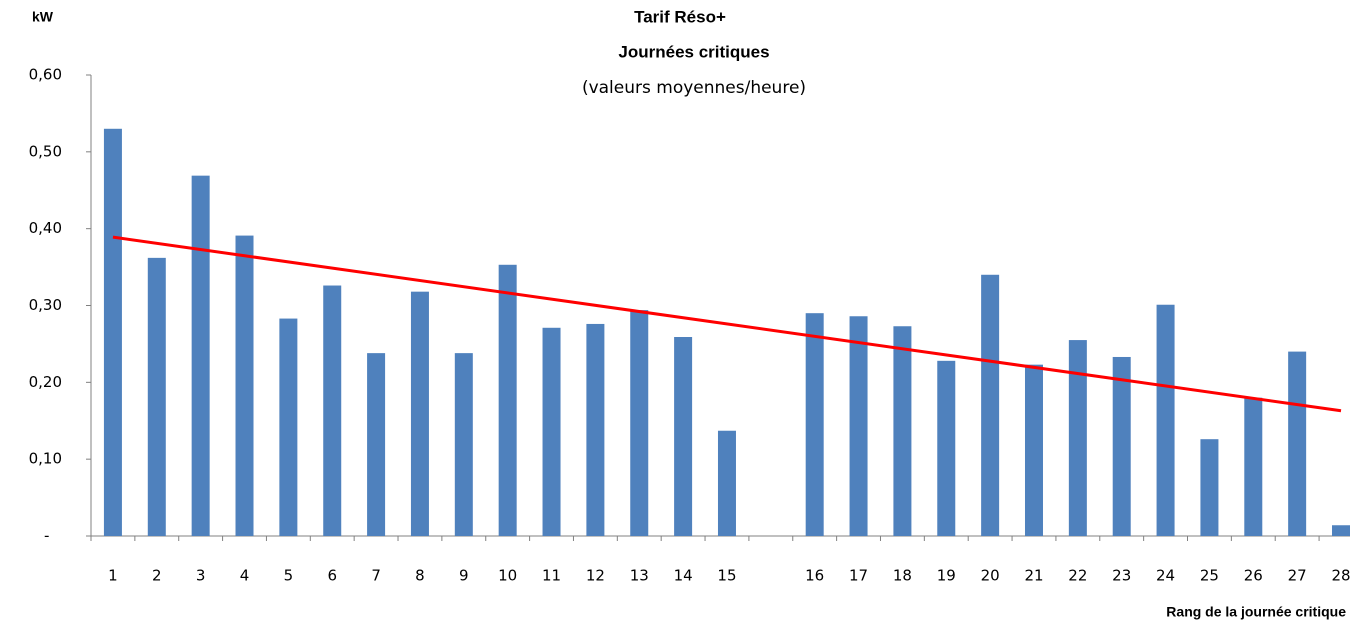 The width and height of the screenshot is (1350, 627). I want to click on y-axis-label: kW, so click(43, 17).